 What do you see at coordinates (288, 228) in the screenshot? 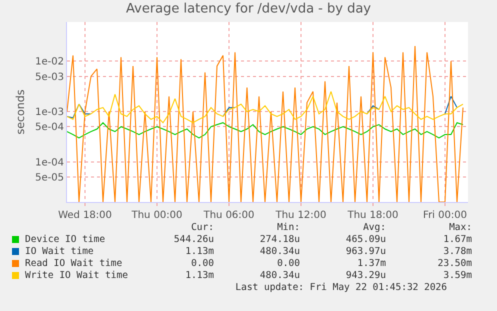
I see `text: Min:` at bounding box center [288, 228].